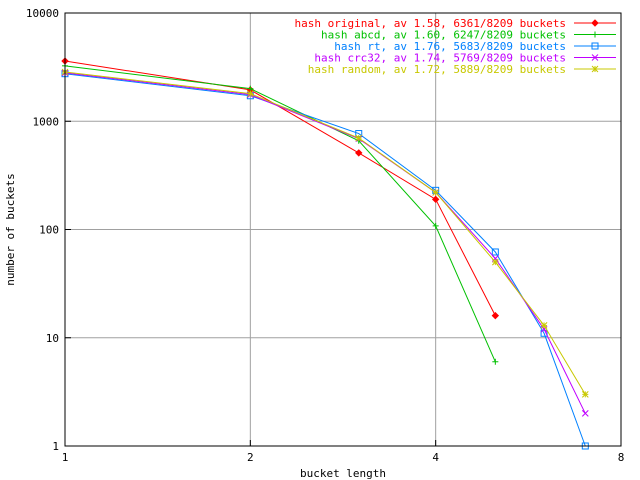 The width and height of the screenshot is (640, 480). I want to click on x-tick-label: 1, so click(65, 457).